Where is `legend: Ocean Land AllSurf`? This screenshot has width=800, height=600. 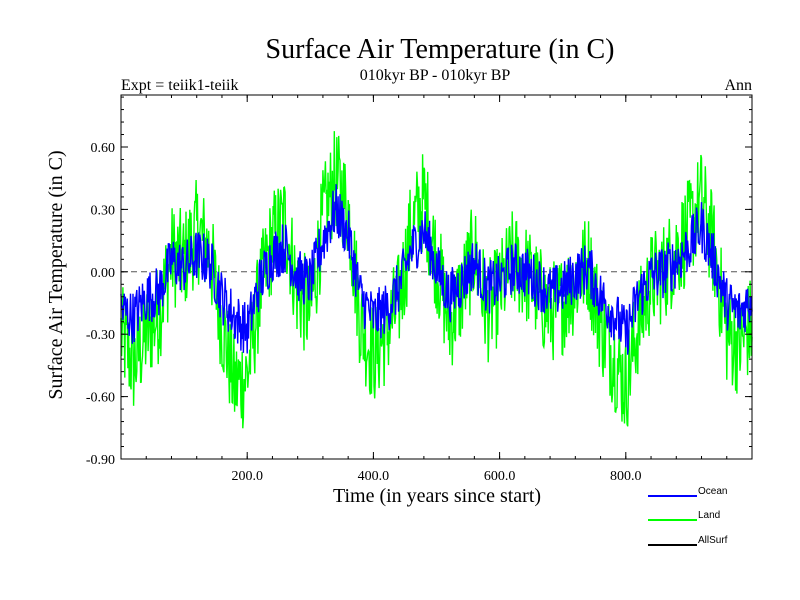
legend: Ocean Land AllSurf is located at coordinates (688, 516).